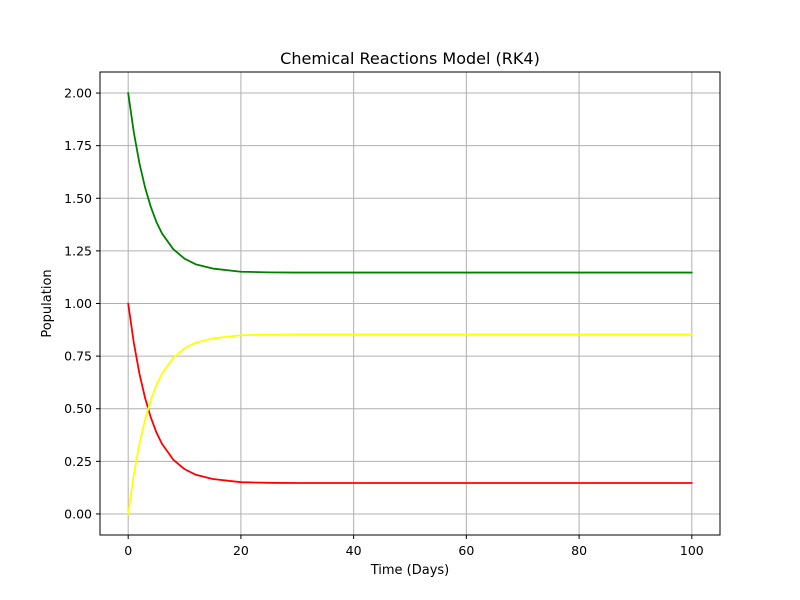 Image resolution: width=800 pixels, height=600 pixels. I want to click on x-tick-label: 60, so click(466, 550).